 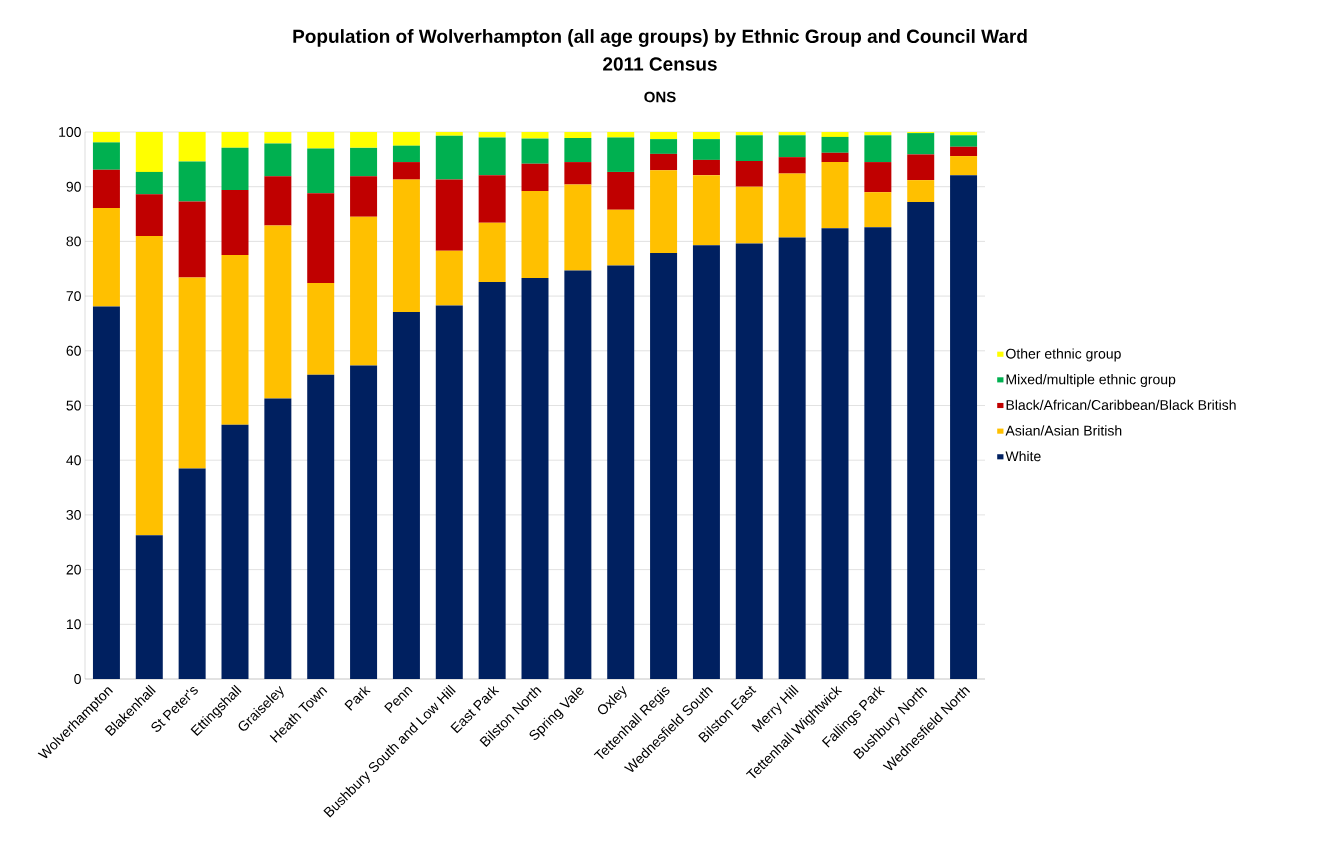 I want to click on y-tick-label: 10, so click(x=73, y=624).